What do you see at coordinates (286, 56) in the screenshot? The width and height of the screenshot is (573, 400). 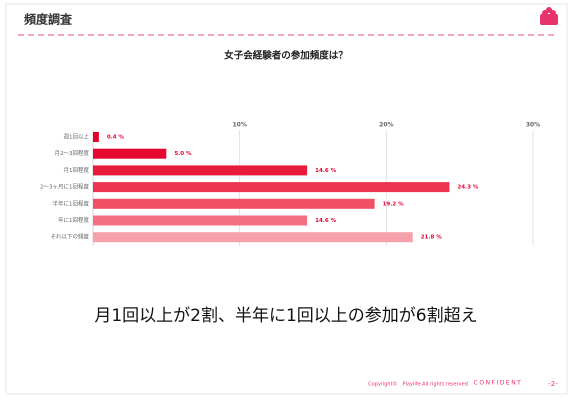 I see `chart-title: 女子会経験者の参加頻度は？` at bounding box center [286, 56].